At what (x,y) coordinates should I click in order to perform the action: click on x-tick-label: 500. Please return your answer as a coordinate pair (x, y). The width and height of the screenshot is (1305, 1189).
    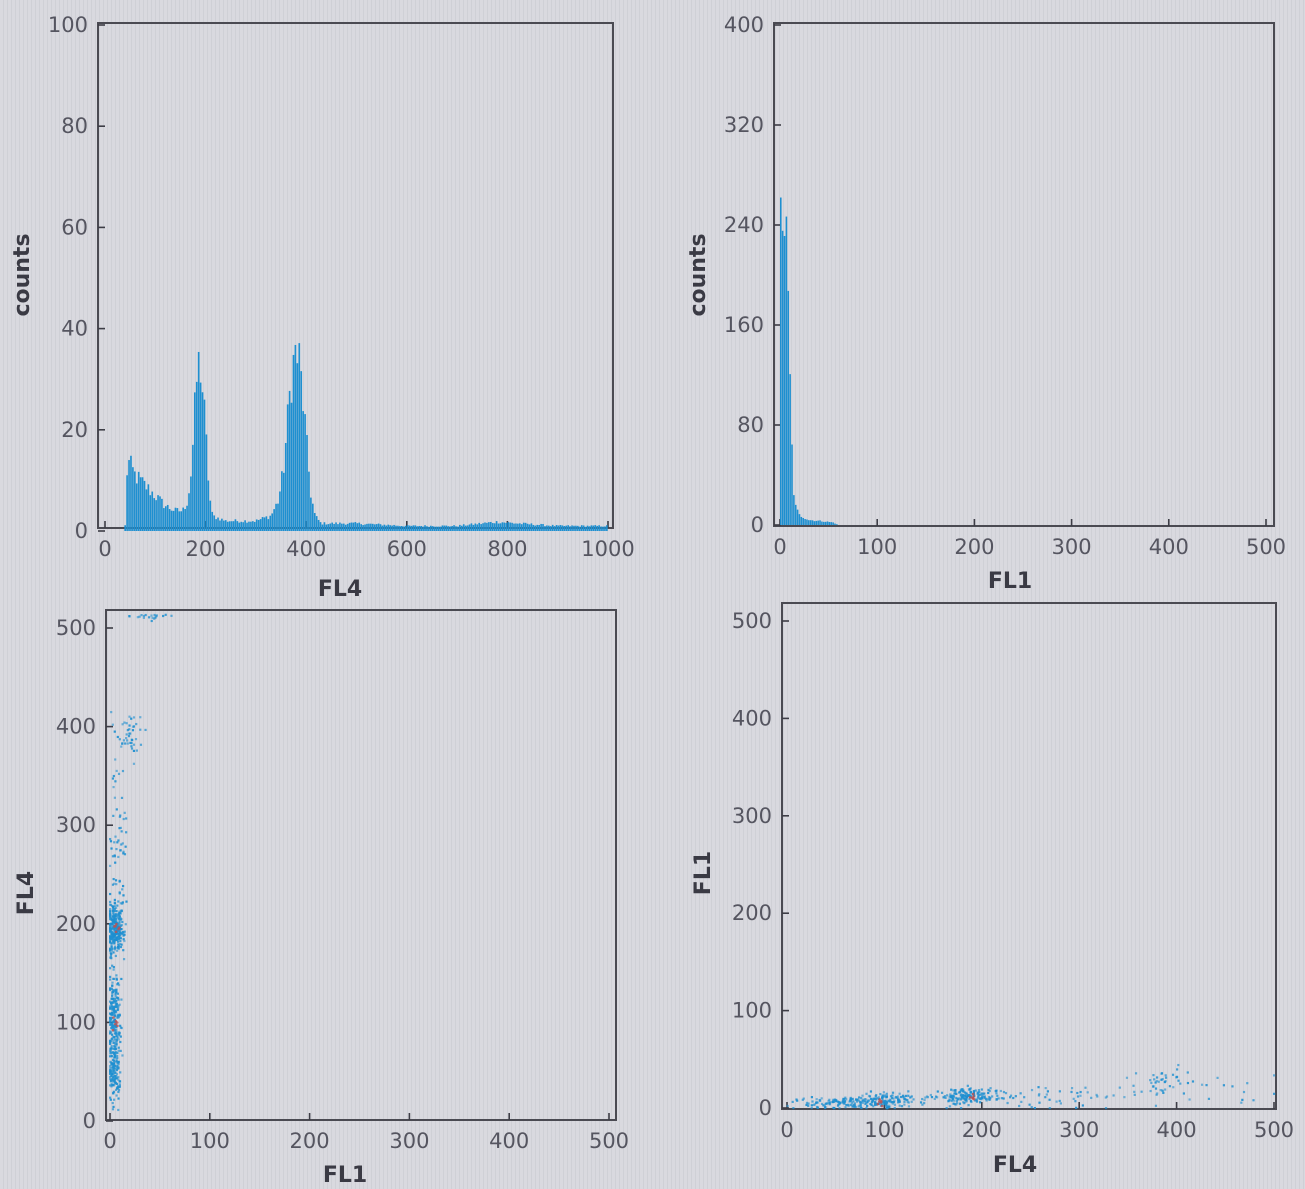
    Looking at the image, I should click on (609, 1141).